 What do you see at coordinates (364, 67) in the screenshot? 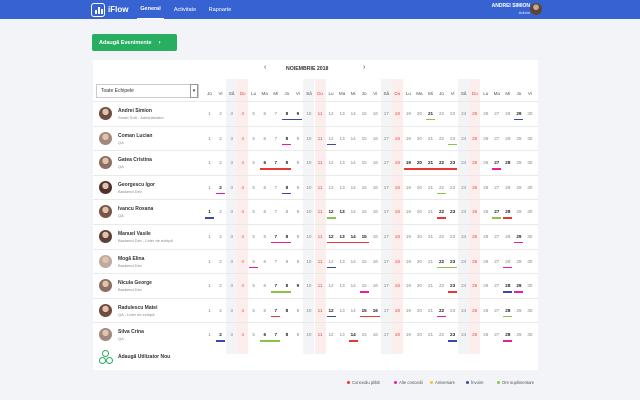
I see `next-month-button: ›` at bounding box center [364, 67].